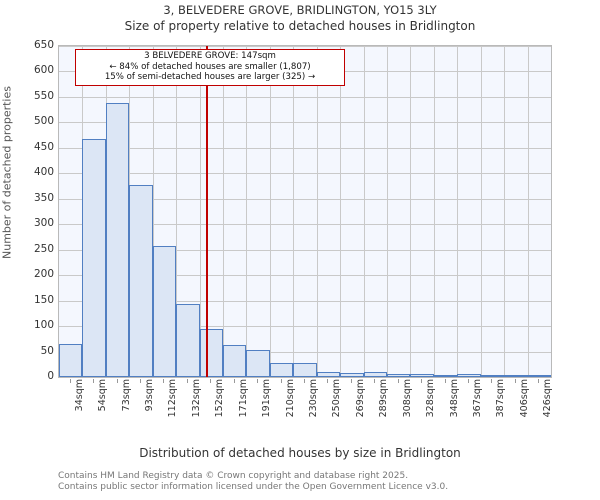 This screenshot has height=500, width=600. What do you see at coordinates (43, 121) in the screenshot?
I see `y-axis-tick-500: 500` at bounding box center [43, 121].